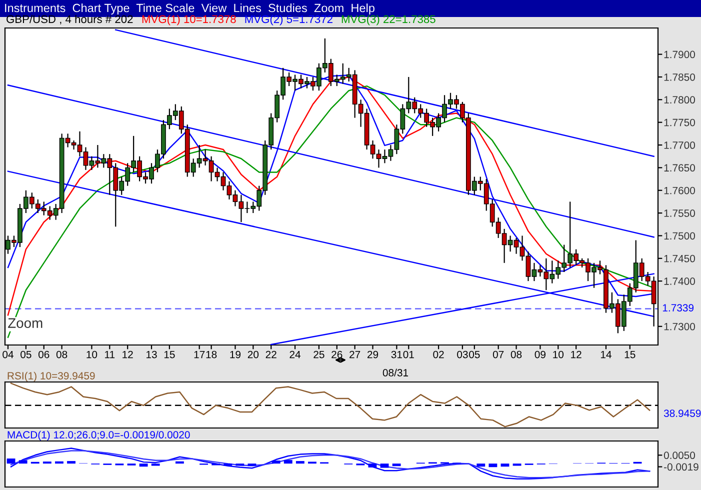 Image resolution: width=701 pixels, height=490 pixels. I want to click on x-tick-label: 24, so click(295, 354).